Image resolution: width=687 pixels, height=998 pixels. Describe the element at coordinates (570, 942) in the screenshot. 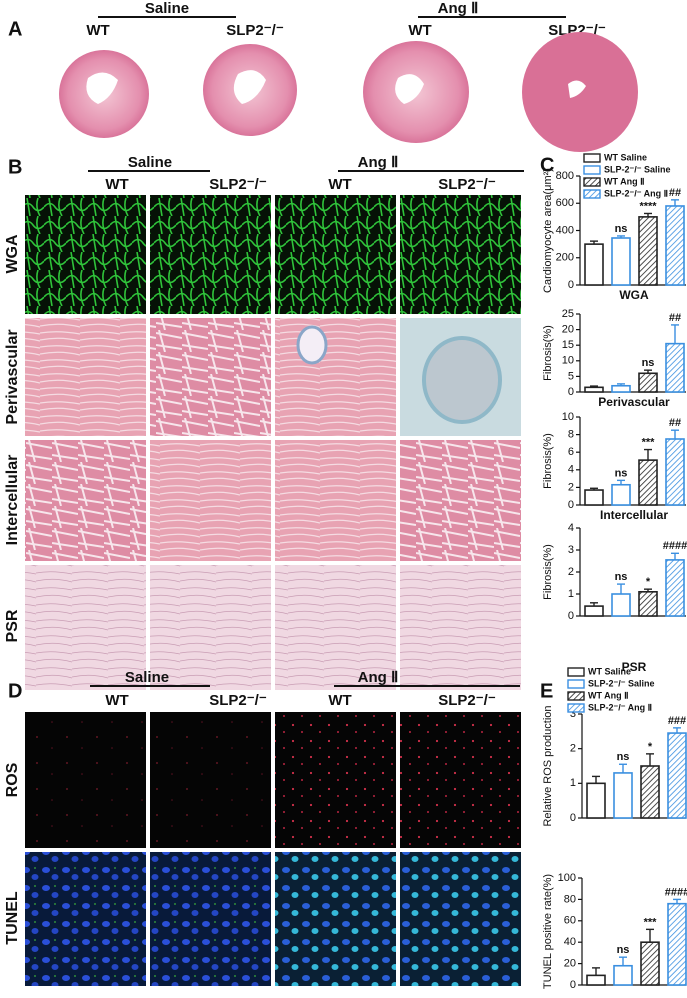

I see `y-tick-label: 40` at that location.